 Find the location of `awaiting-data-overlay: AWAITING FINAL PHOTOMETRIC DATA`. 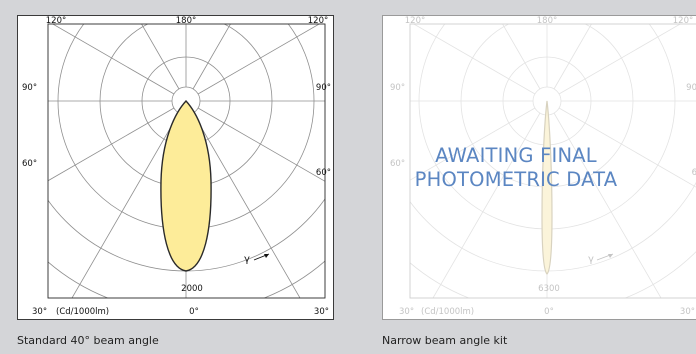

awaiting-data-overlay: AWAITING FINAL PHOTOMETRIC DATA is located at coordinates (539, 168).